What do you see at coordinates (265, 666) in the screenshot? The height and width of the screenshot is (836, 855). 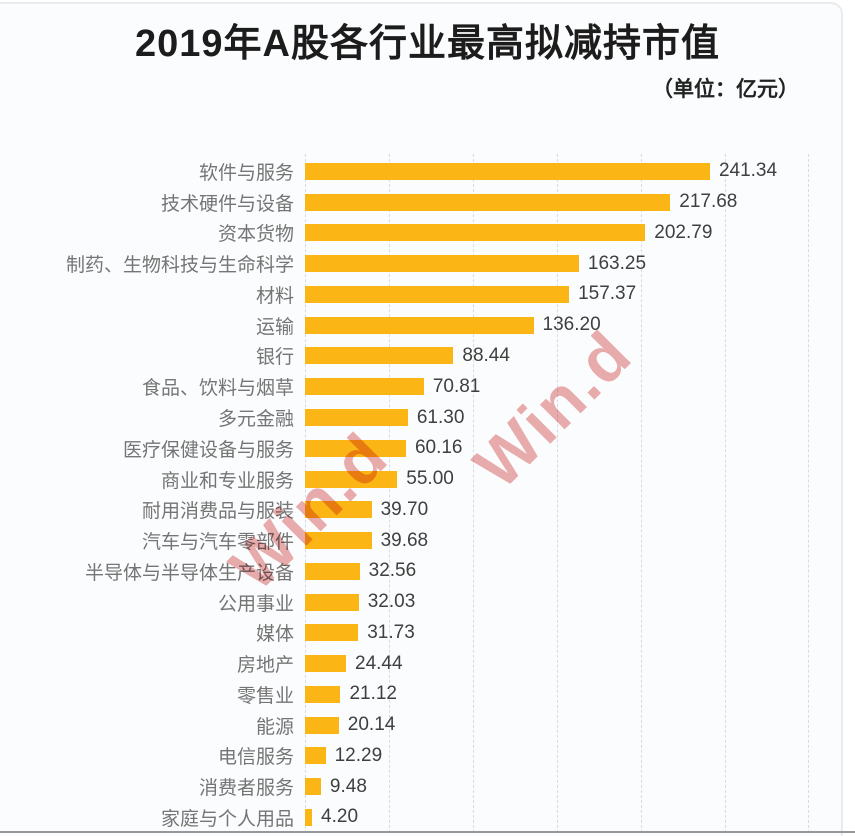 I see `category-label: 房地产` at bounding box center [265, 666].